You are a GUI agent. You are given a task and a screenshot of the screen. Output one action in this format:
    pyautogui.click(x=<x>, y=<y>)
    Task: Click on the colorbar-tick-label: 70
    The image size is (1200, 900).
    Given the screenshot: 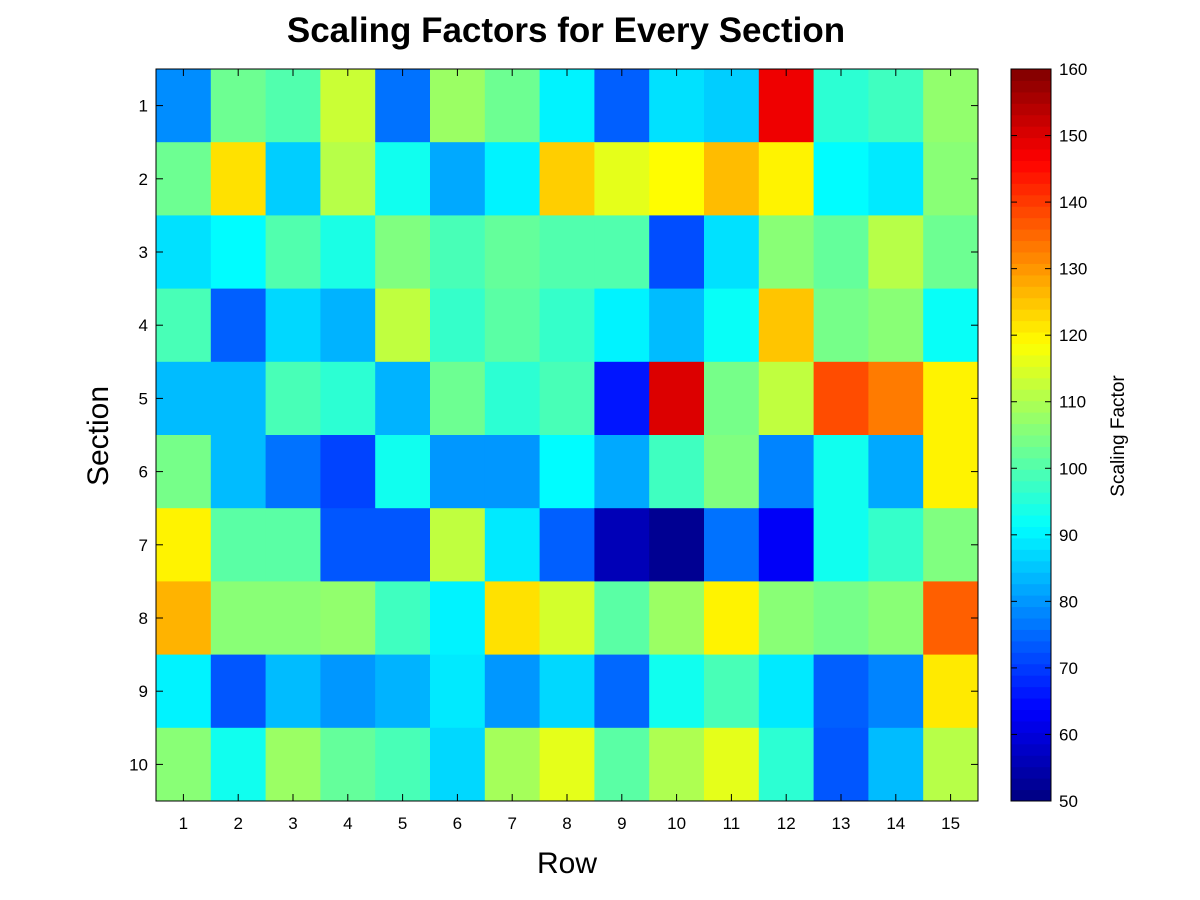 What is the action you would take?
    pyautogui.click(x=1068, y=668)
    